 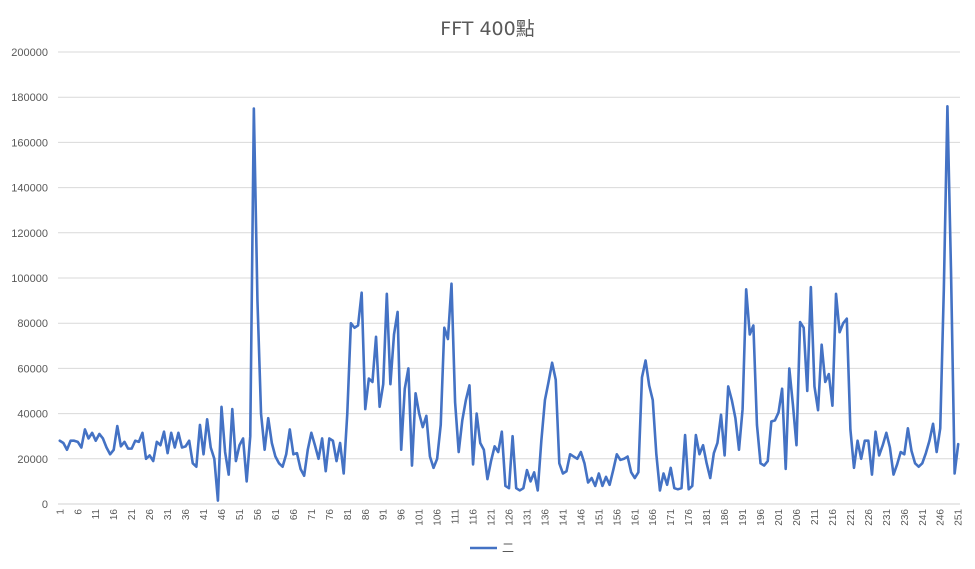 I want to click on x-tick-label: 66, so click(x=294, y=515).